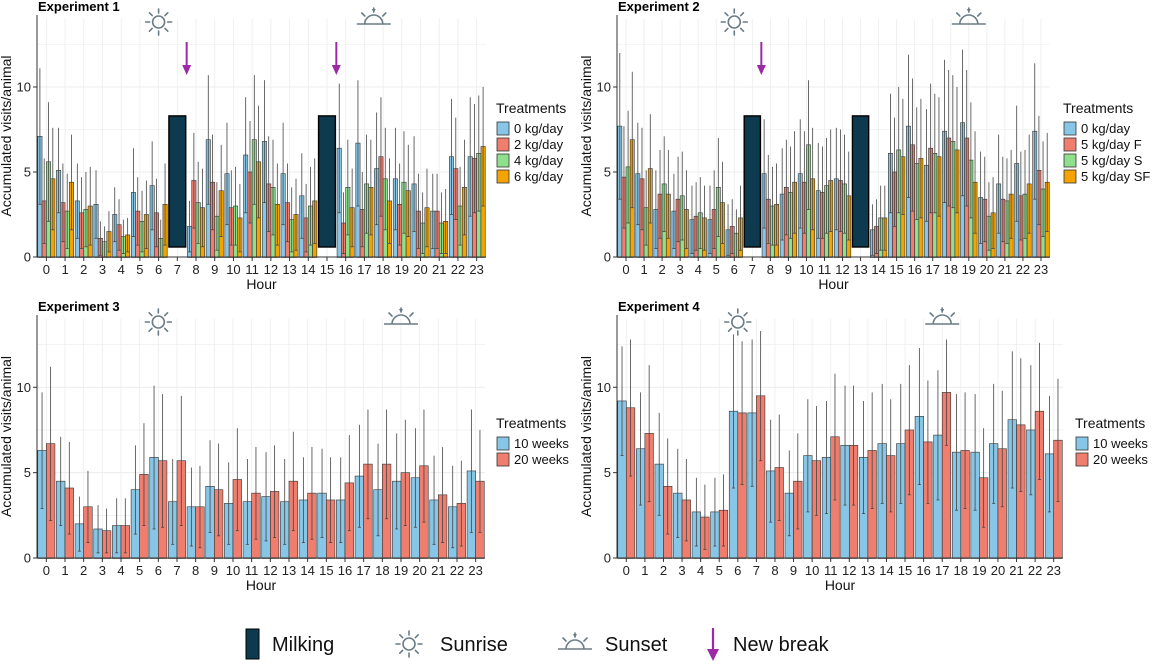 The height and width of the screenshot is (665, 1164). What do you see at coordinates (659, 306) in the screenshot?
I see `panel-title: Experiment 4` at bounding box center [659, 306].